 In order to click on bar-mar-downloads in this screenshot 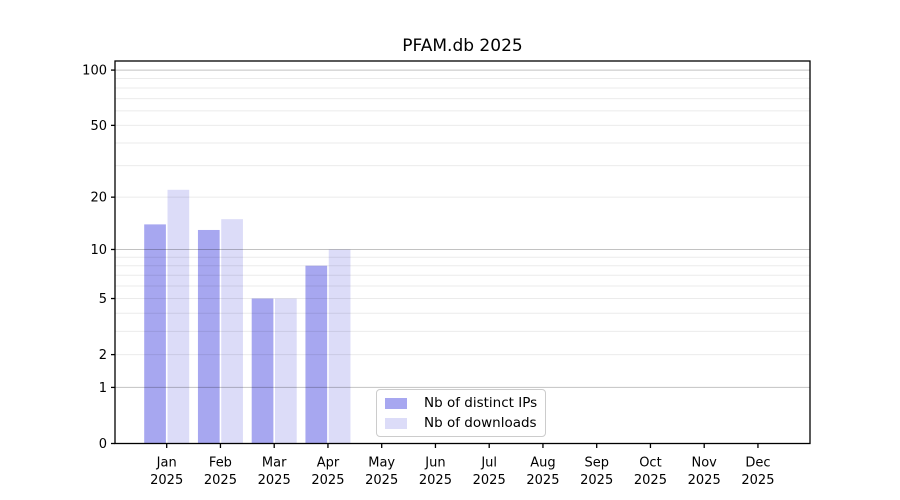, I will do `click(286, 371)`.